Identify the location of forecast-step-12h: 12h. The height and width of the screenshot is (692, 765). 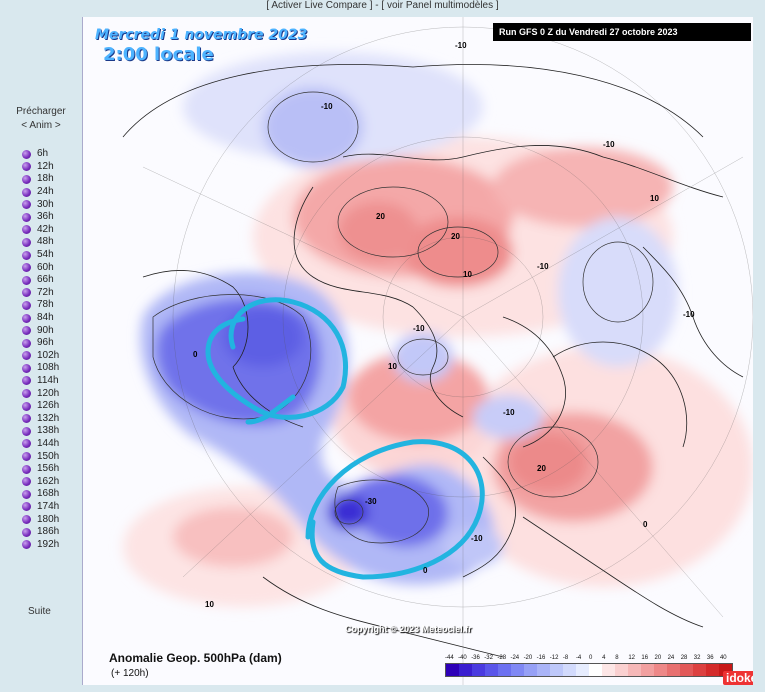
(40, 167).